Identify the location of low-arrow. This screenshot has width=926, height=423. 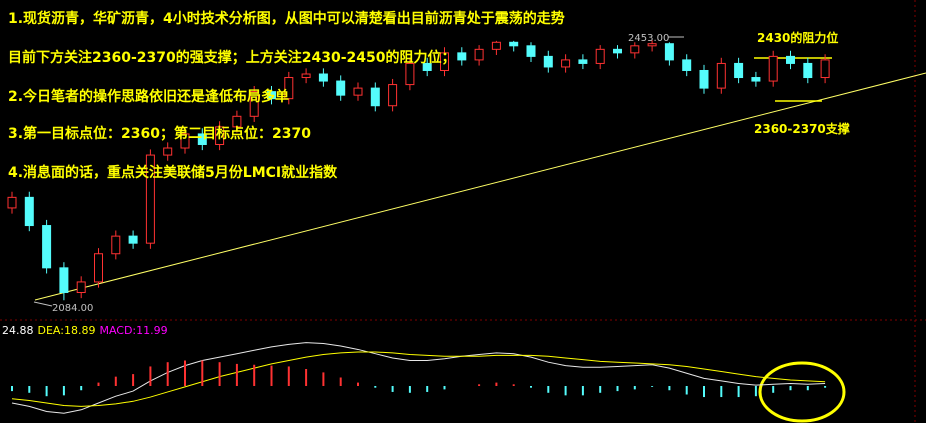
(43, 304).